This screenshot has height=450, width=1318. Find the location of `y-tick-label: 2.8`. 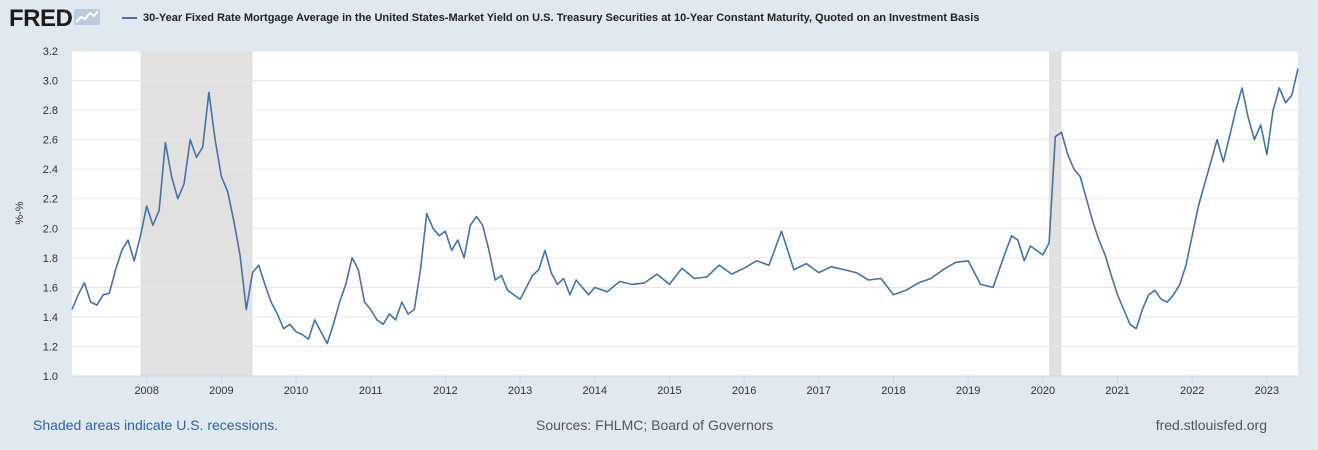

y-tick-label: 2.8 is located at coordinates (50, 111).